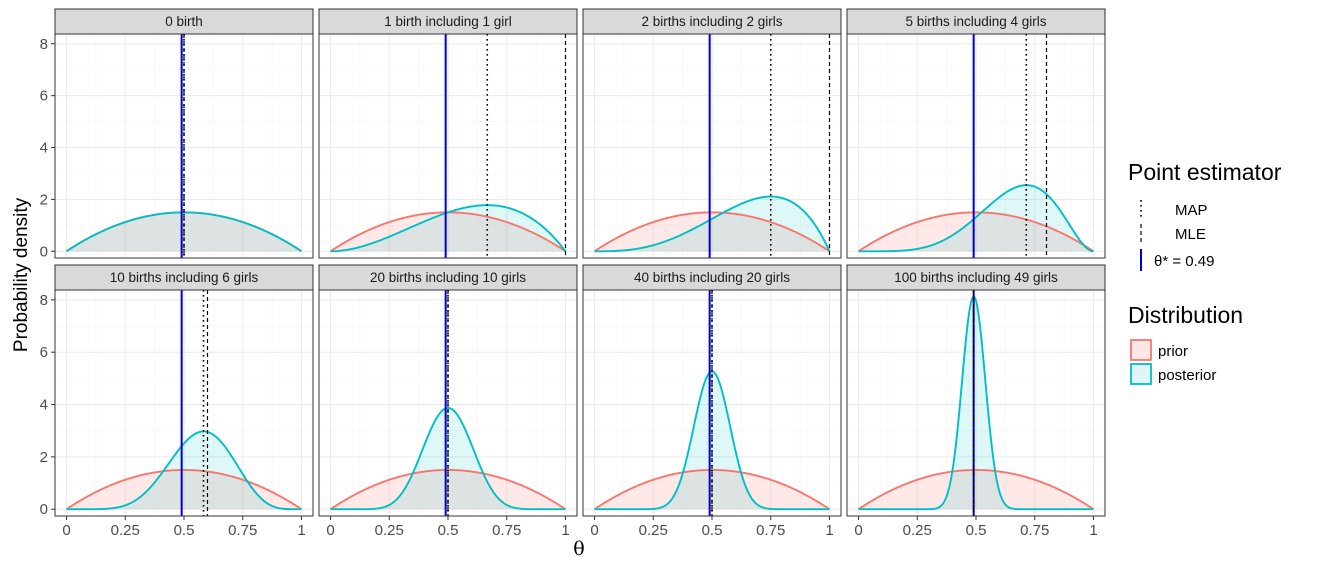 This screenshot has height=561, width=1328. What do you see at coordinates (1184, 261) in the screenshot?
I see `legend-label-true-theta: θ* = 0.49` at bounding box center [1184, 261].